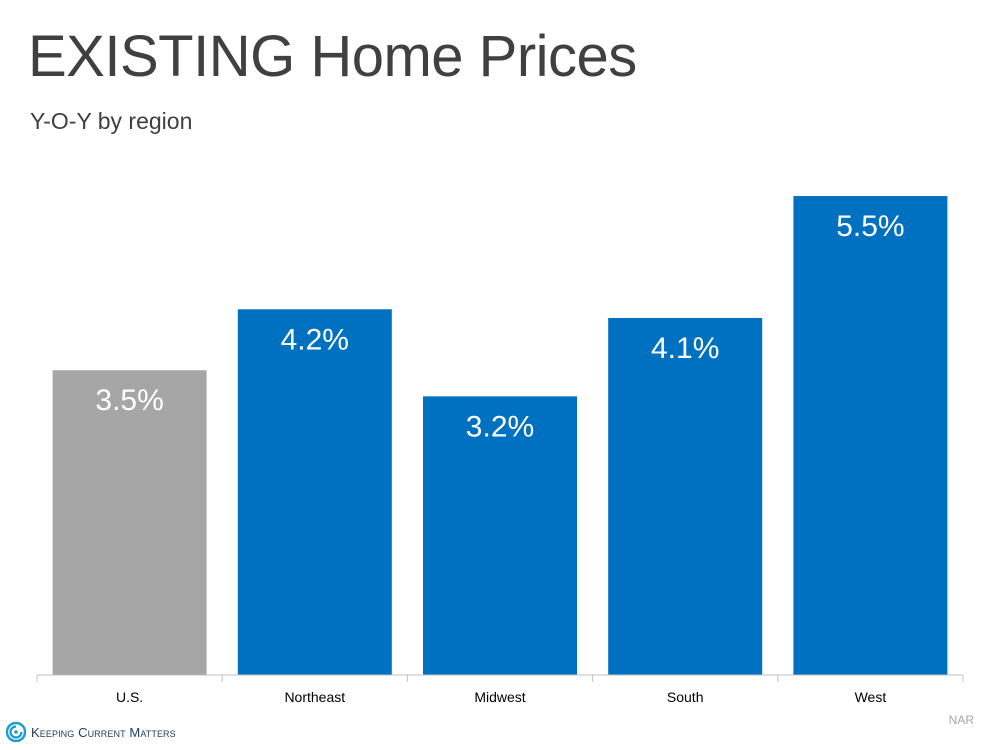 The width and height of the screenshot is (1000, 750). What do you see at coordinates (315, 339) in the screenshot?
I see `data-label: 4.2%` at bounding box center [315, 339].